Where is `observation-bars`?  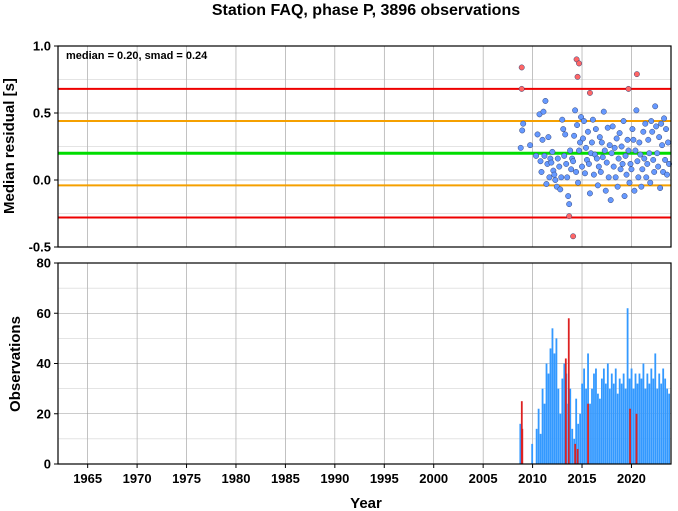 observation-bars is located at coordinates (595, 386).